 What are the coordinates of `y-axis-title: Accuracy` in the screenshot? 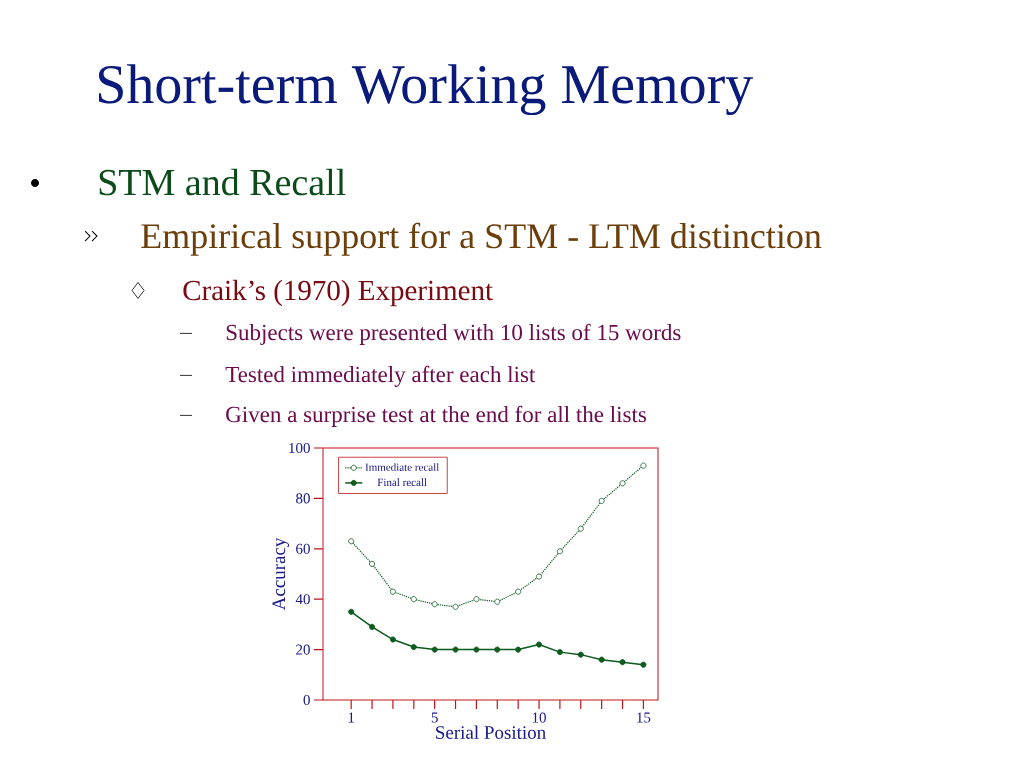 It's located at (281, 574).